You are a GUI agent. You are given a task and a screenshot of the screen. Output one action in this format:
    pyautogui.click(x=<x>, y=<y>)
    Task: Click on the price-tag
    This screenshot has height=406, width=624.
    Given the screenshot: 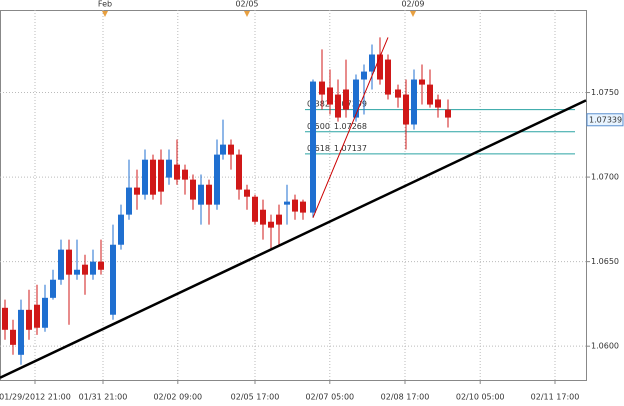 What is the action you would take?
    pyautogui.click(x=605, y=120)
    